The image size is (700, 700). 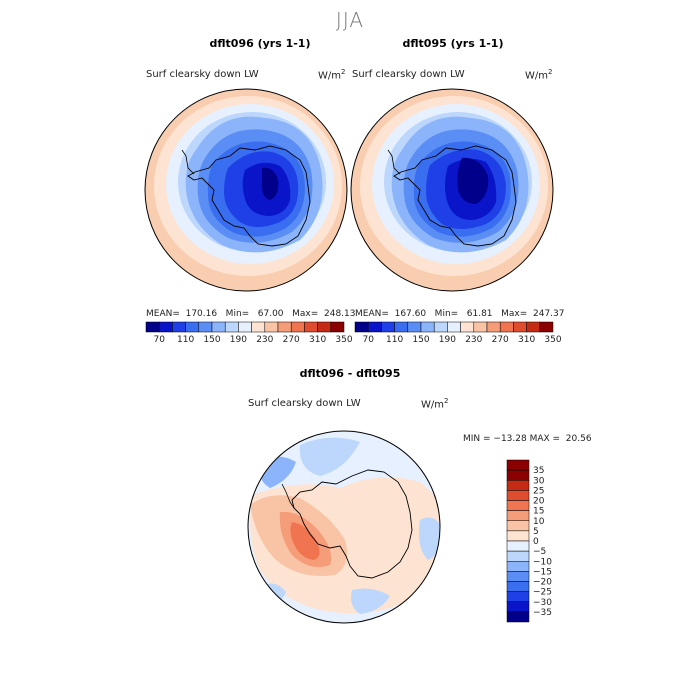 What do you see at coordinates (159, 340) in the screenshot?
I see `panel1-colorbar-label: 70` at bounding box center [159, 340].